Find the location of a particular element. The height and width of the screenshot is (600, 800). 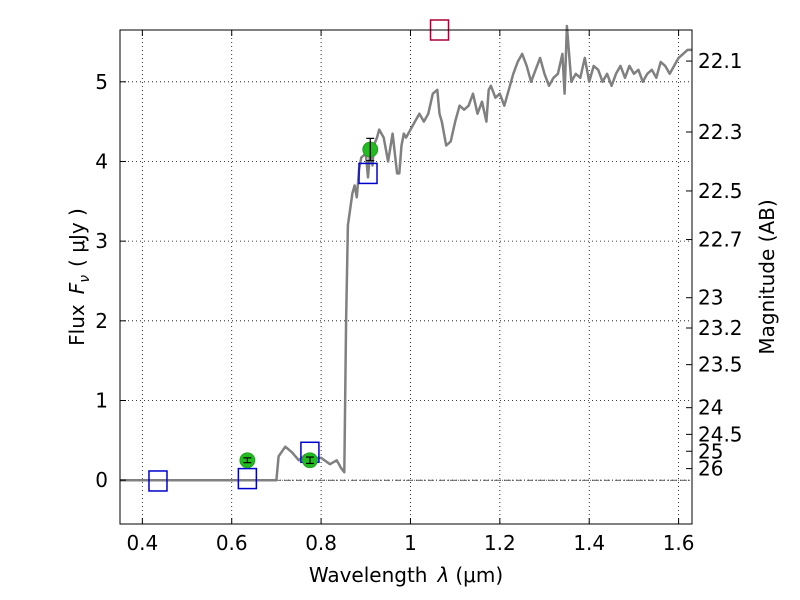

y-tick-label: 0 is located at coordinates (101, 480).